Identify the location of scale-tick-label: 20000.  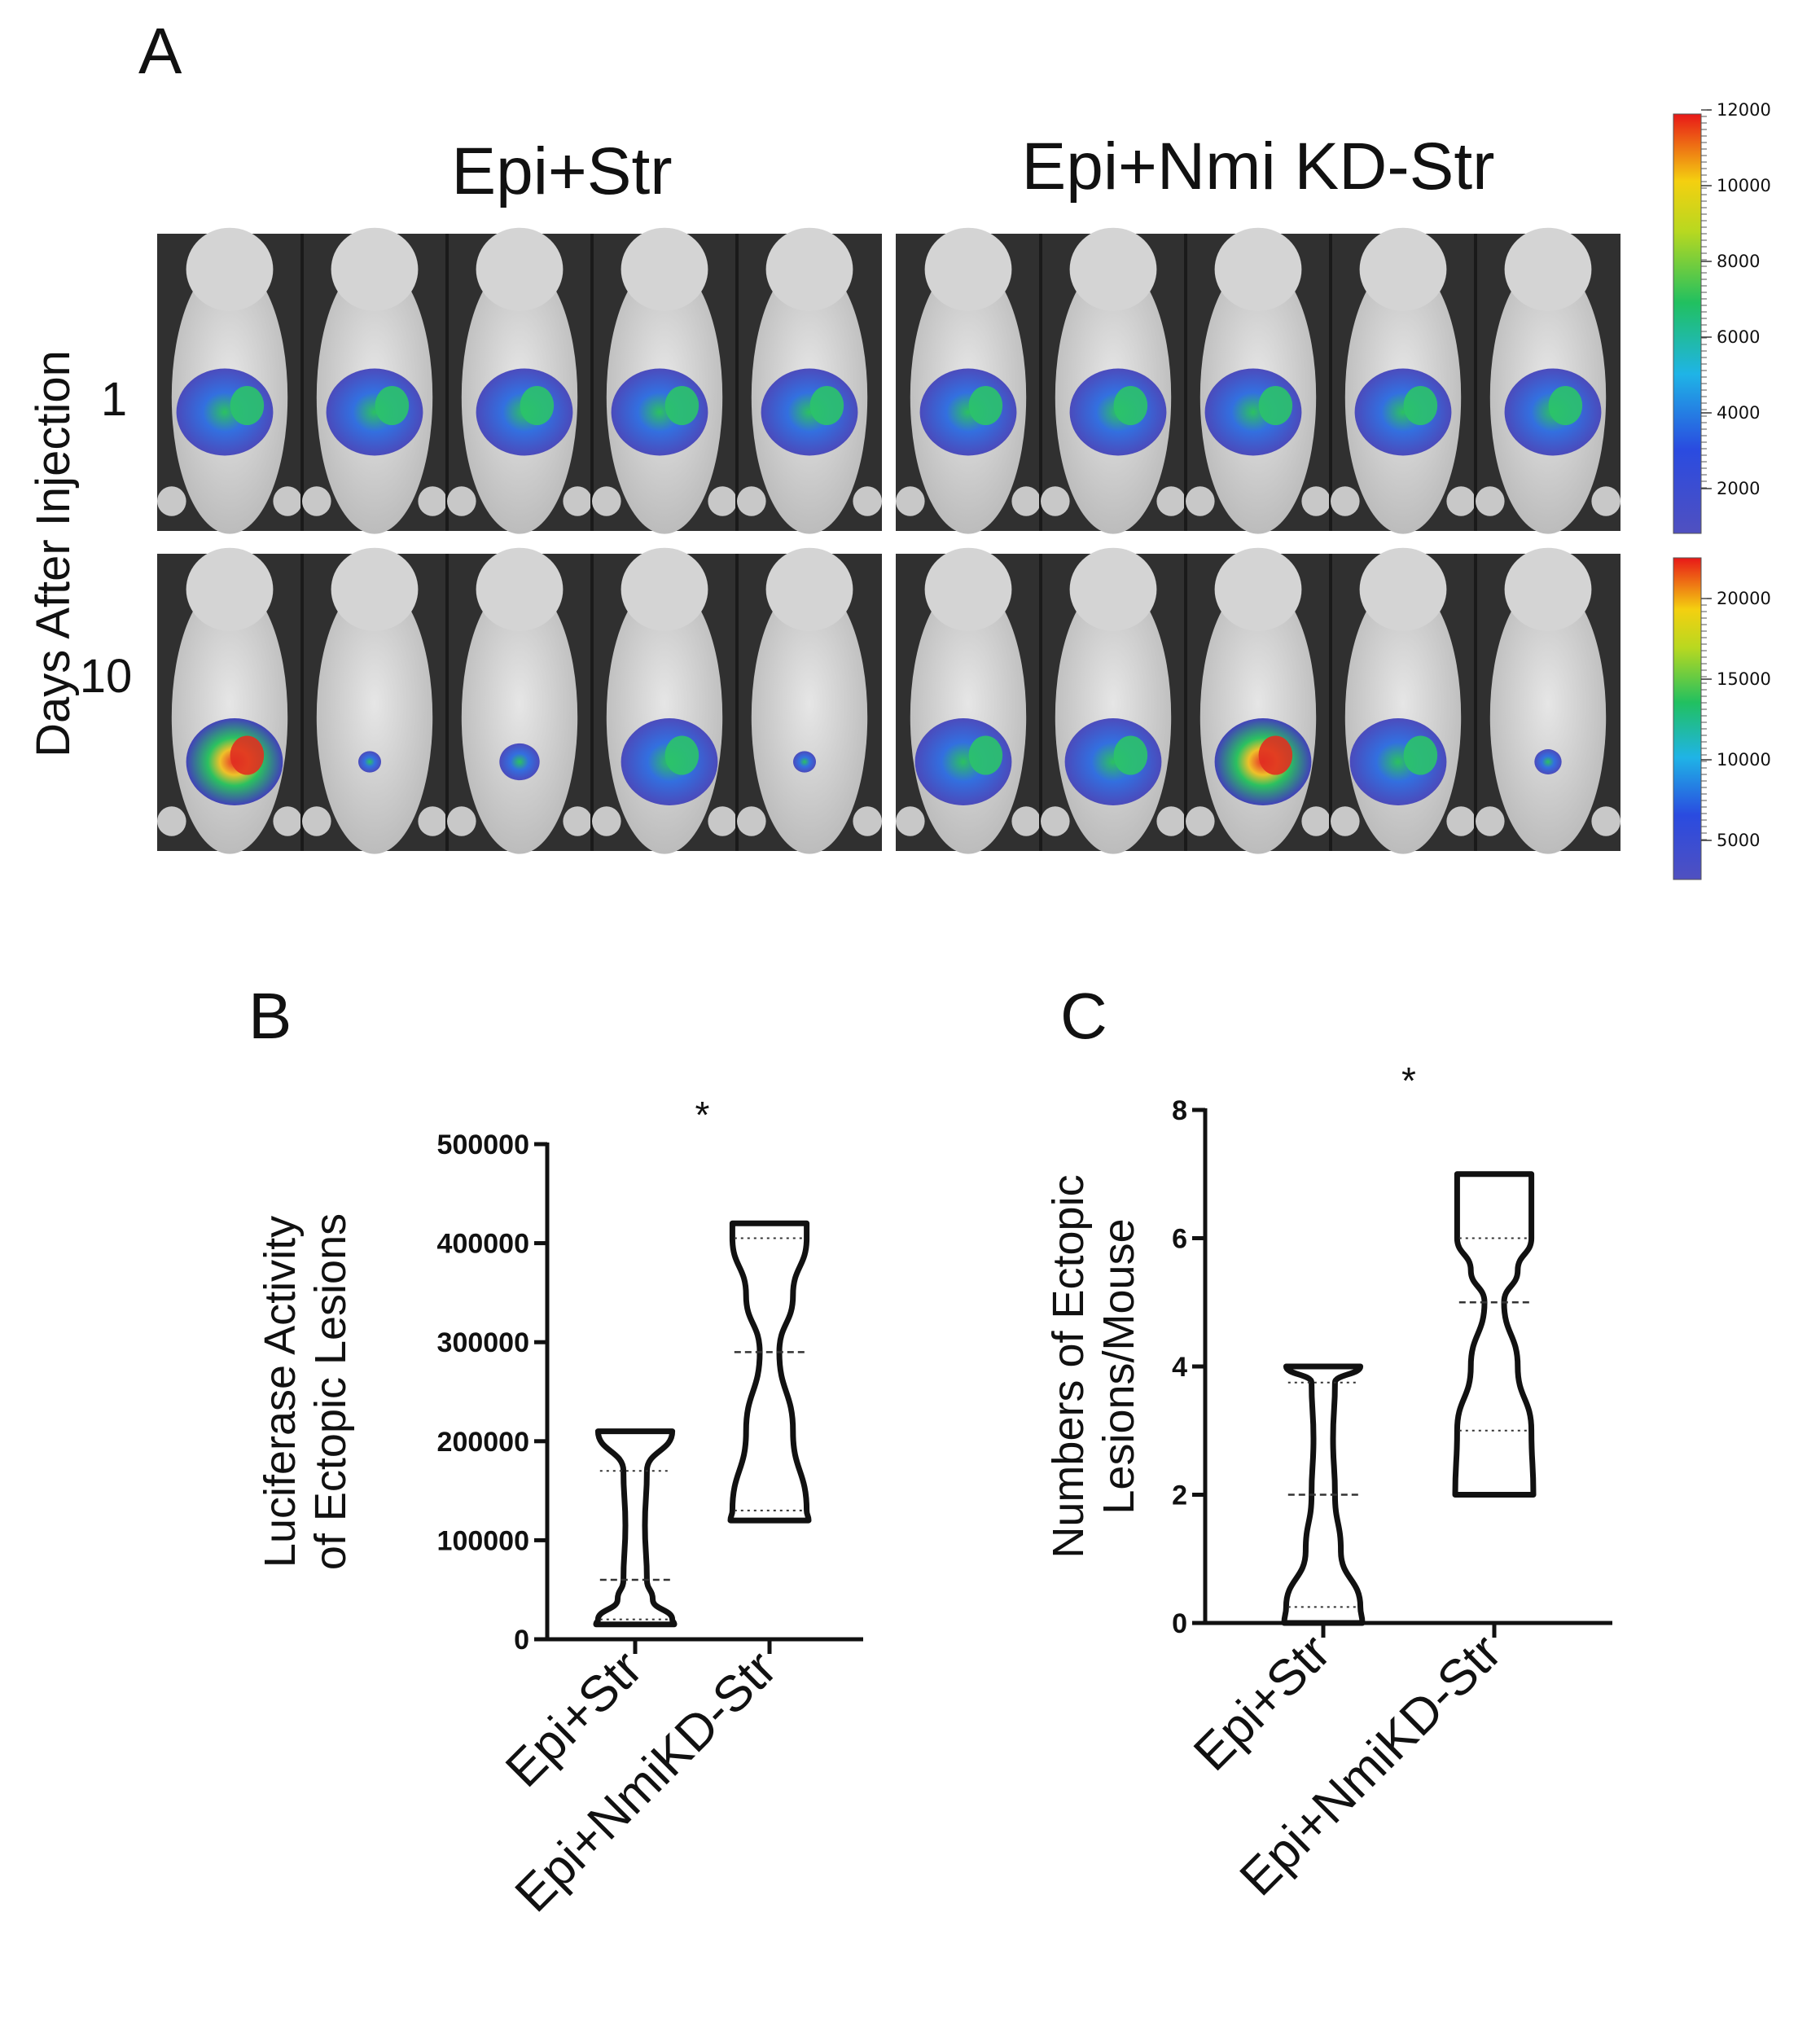
(1744, 598).